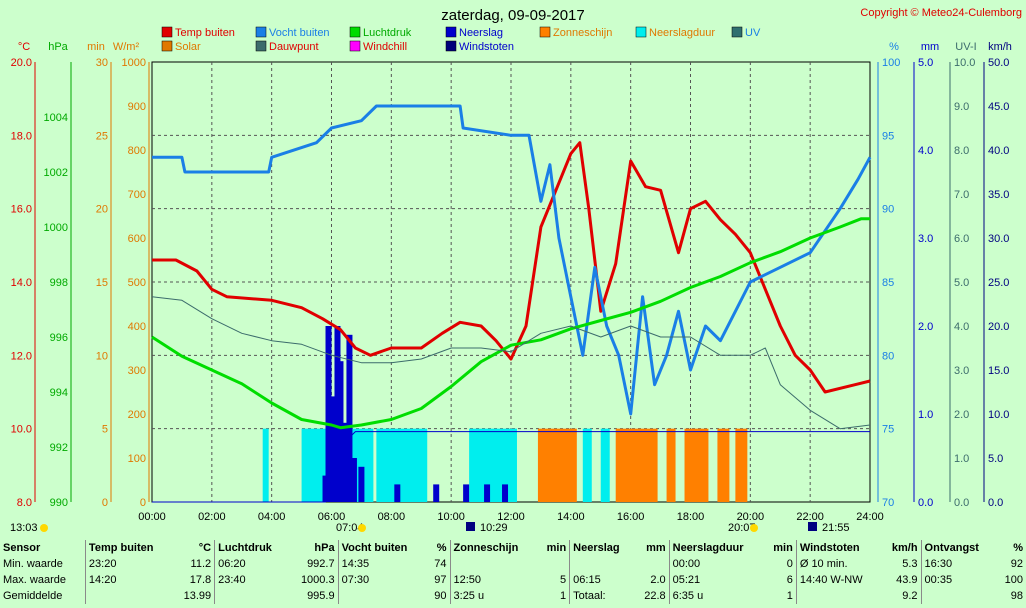 This screenshot has width=1026, height=608. Describe the element at coordinates (152, 517) in the screenshot. I see `x-tick-label: 00:00` at that location.